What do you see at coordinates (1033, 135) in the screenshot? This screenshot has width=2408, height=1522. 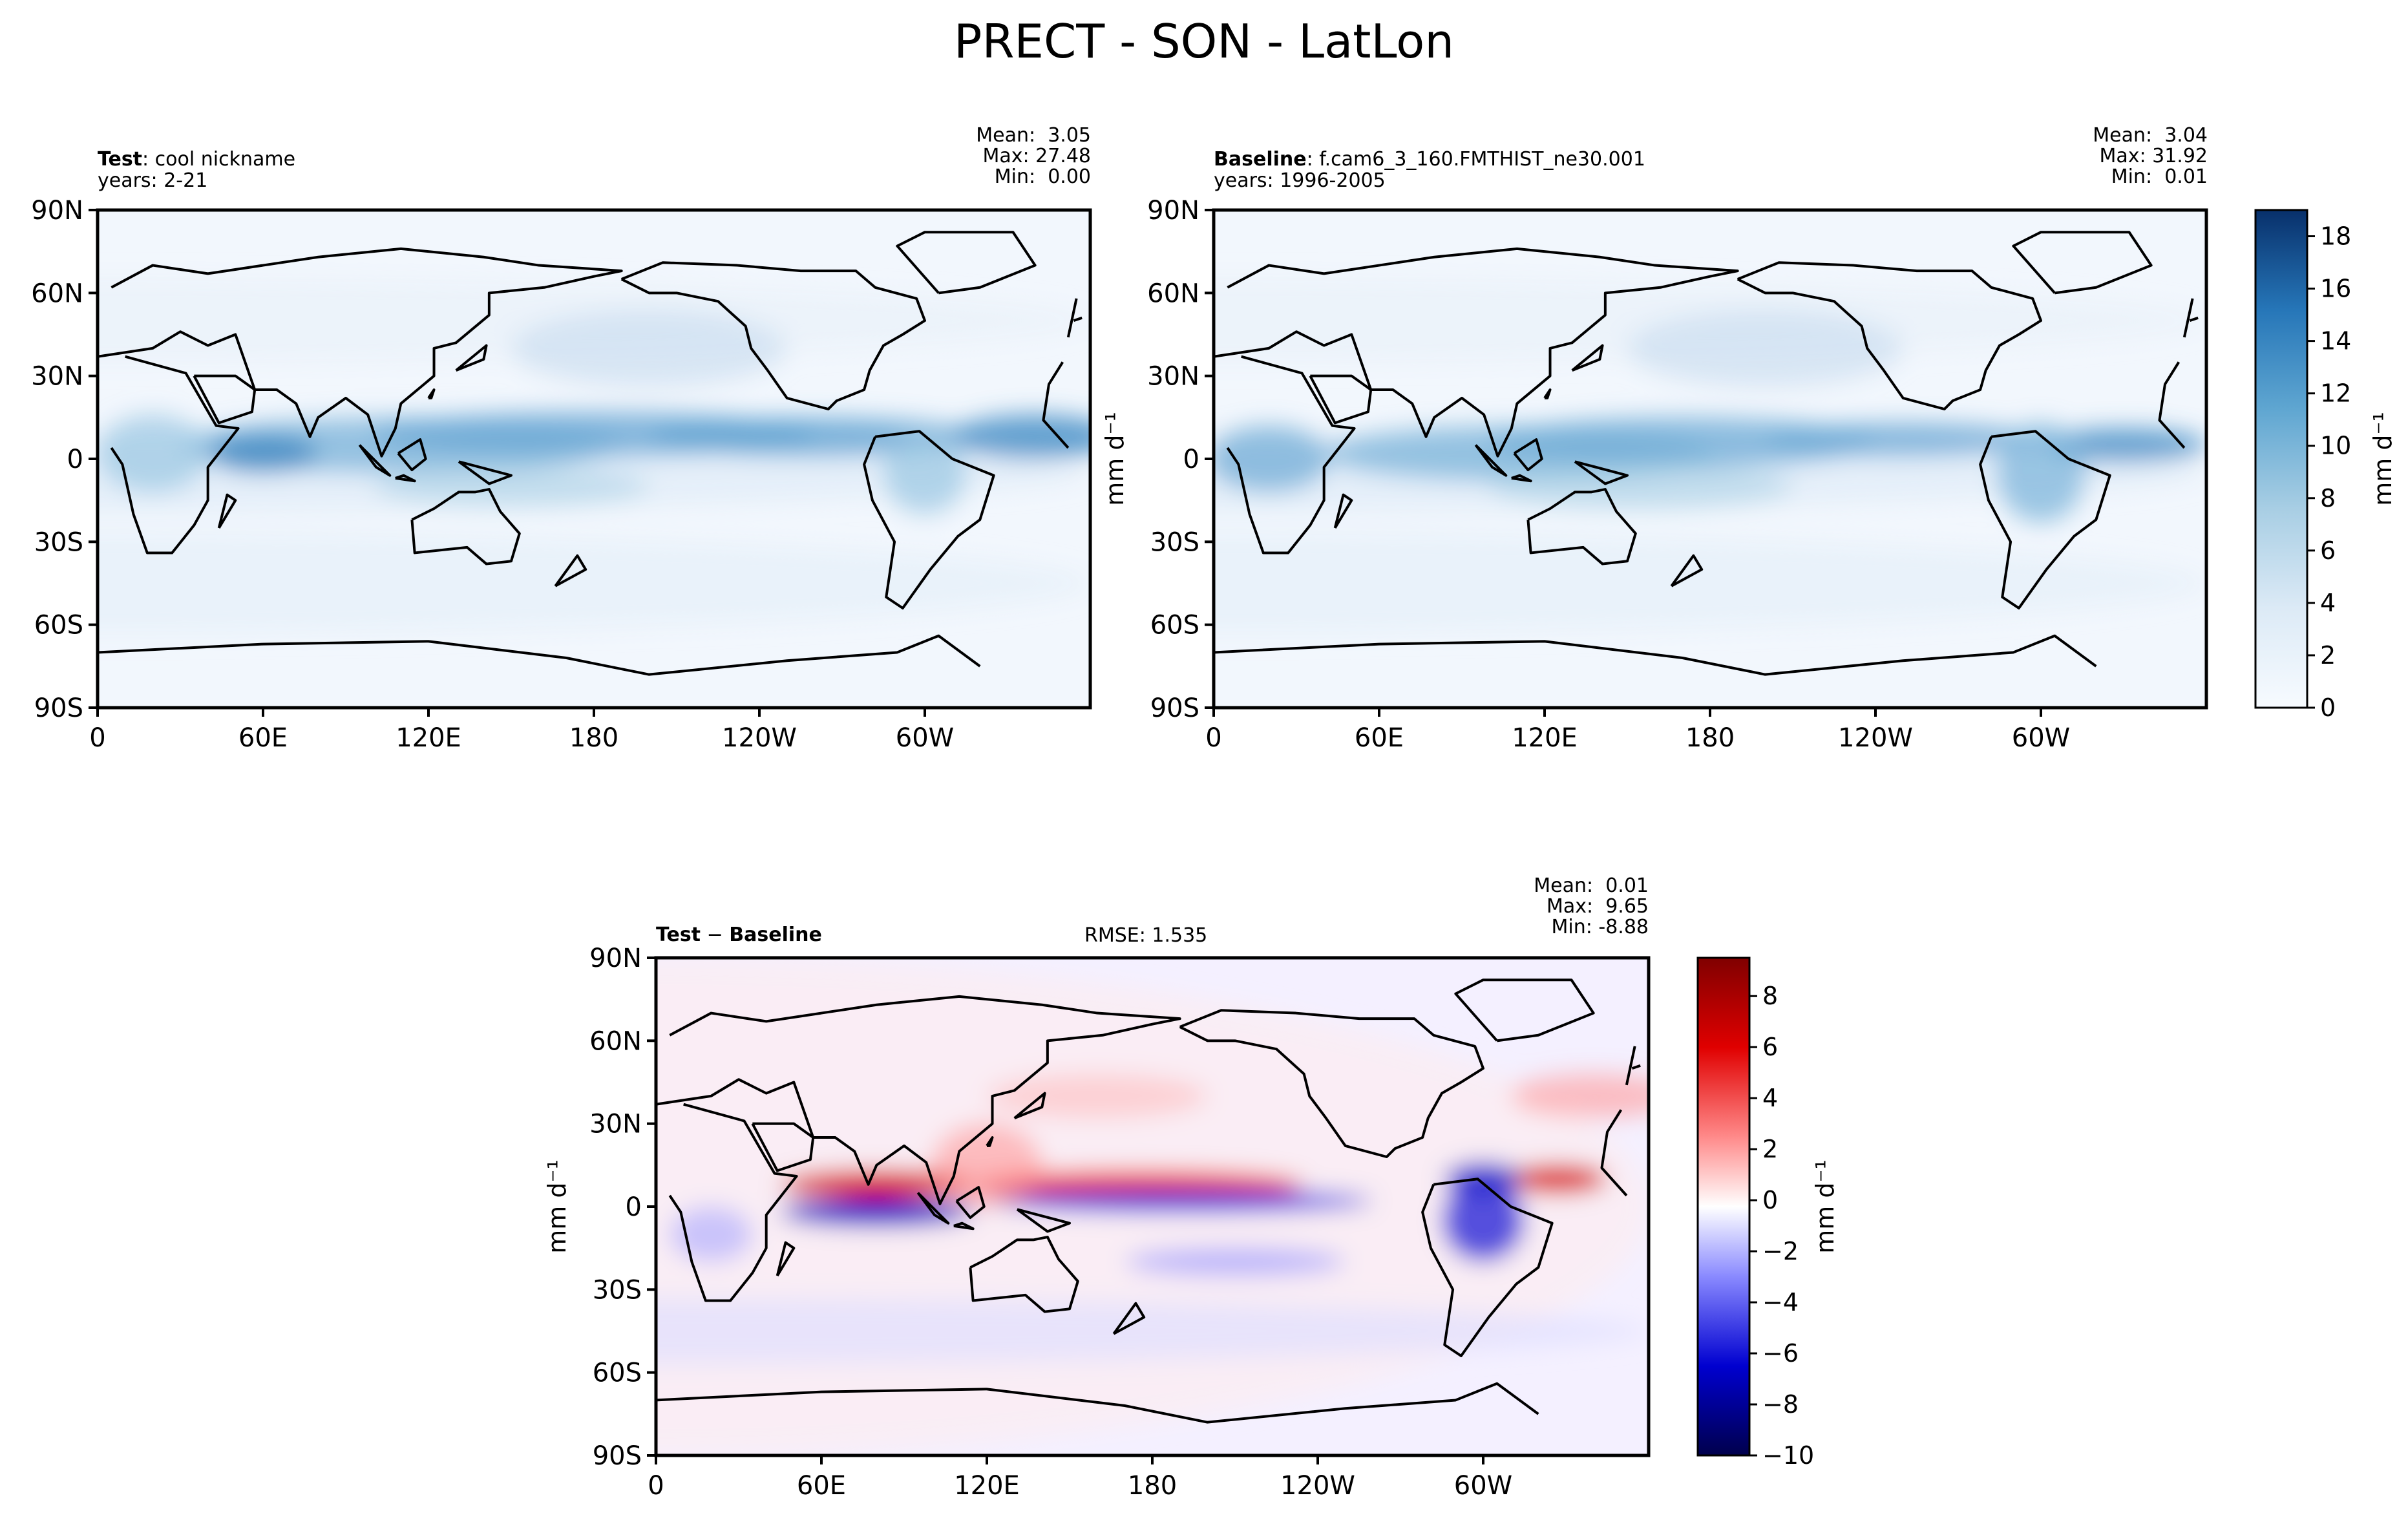 I see `test-mean: Mean: 3.05` at bounding box center [1033, 135].